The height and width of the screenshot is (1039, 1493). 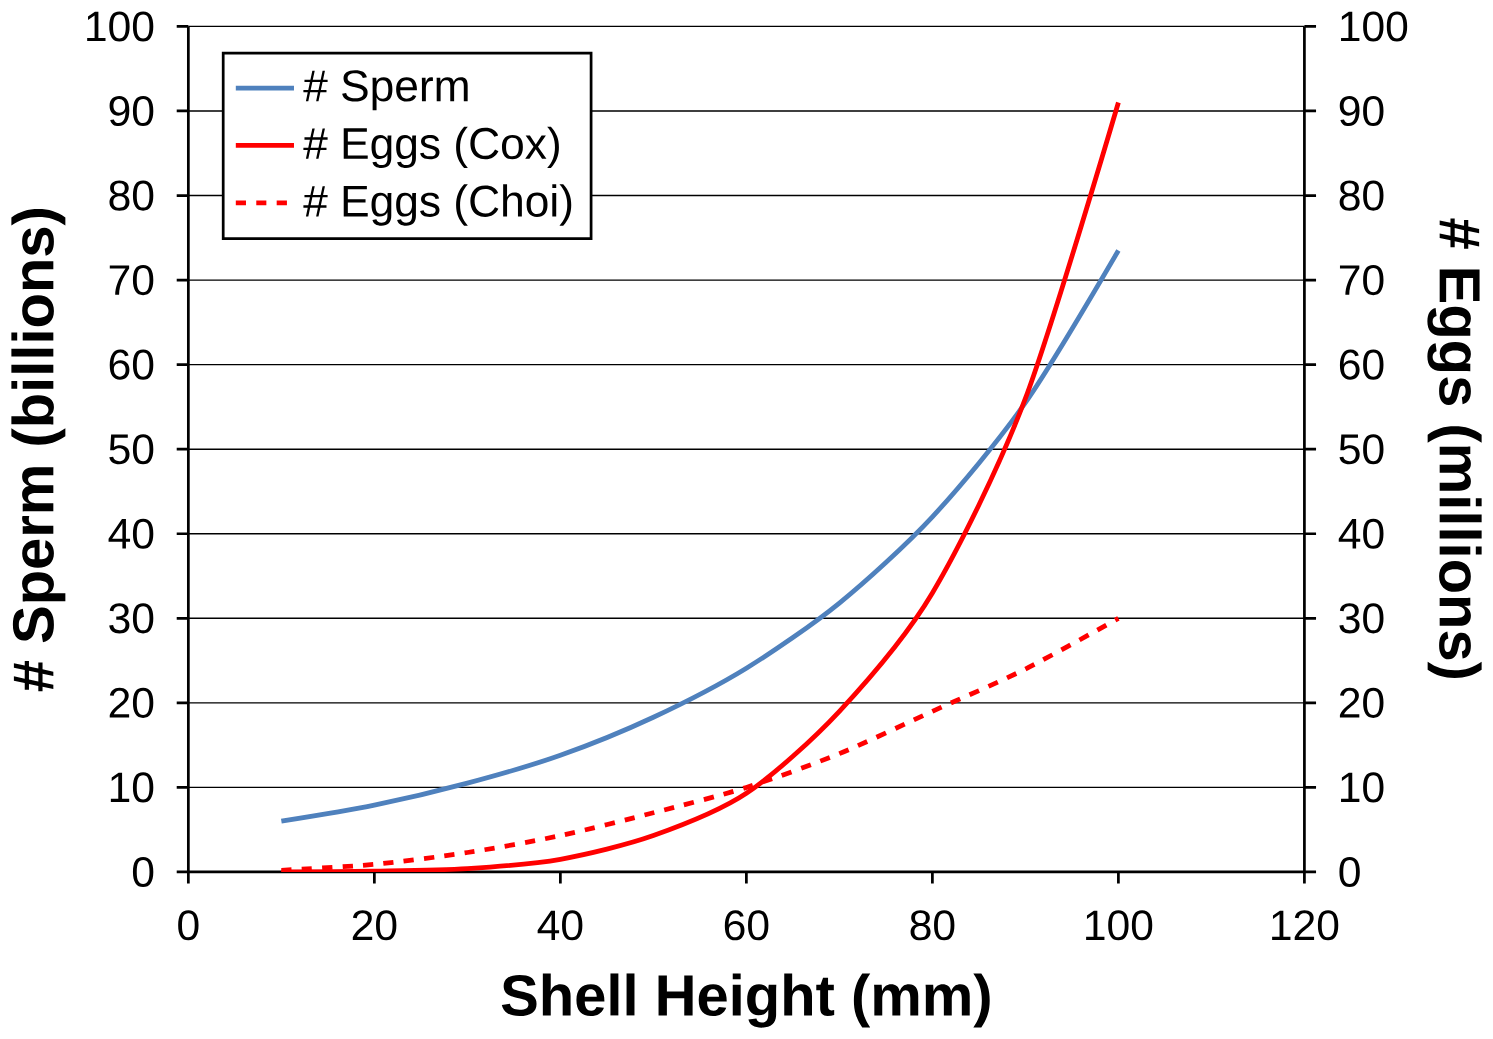 I want to click on x-tick-label: 120, so click(x=1305, y=925).